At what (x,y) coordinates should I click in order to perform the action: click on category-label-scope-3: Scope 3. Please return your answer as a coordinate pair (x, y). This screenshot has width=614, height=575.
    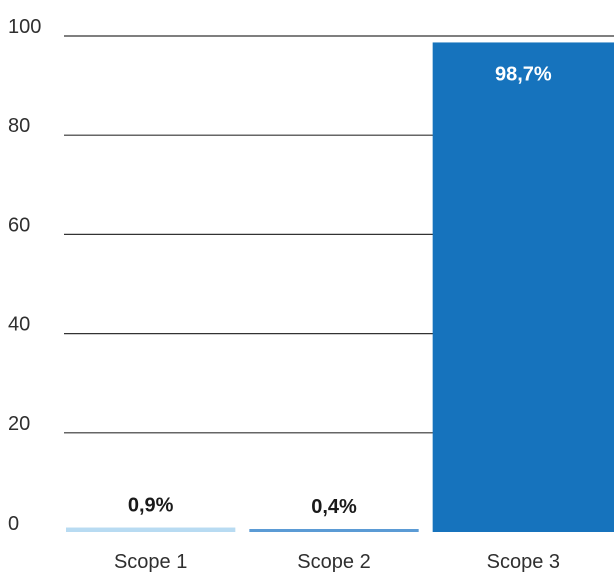
    Looking at the image, I should click on (523, 562).